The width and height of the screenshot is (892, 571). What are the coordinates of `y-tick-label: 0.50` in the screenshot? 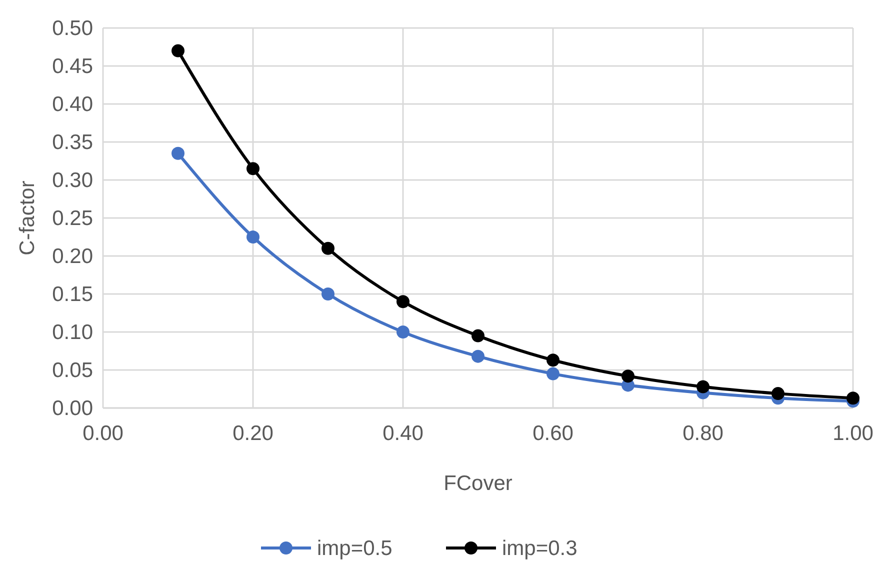 It's located at (72, 28).